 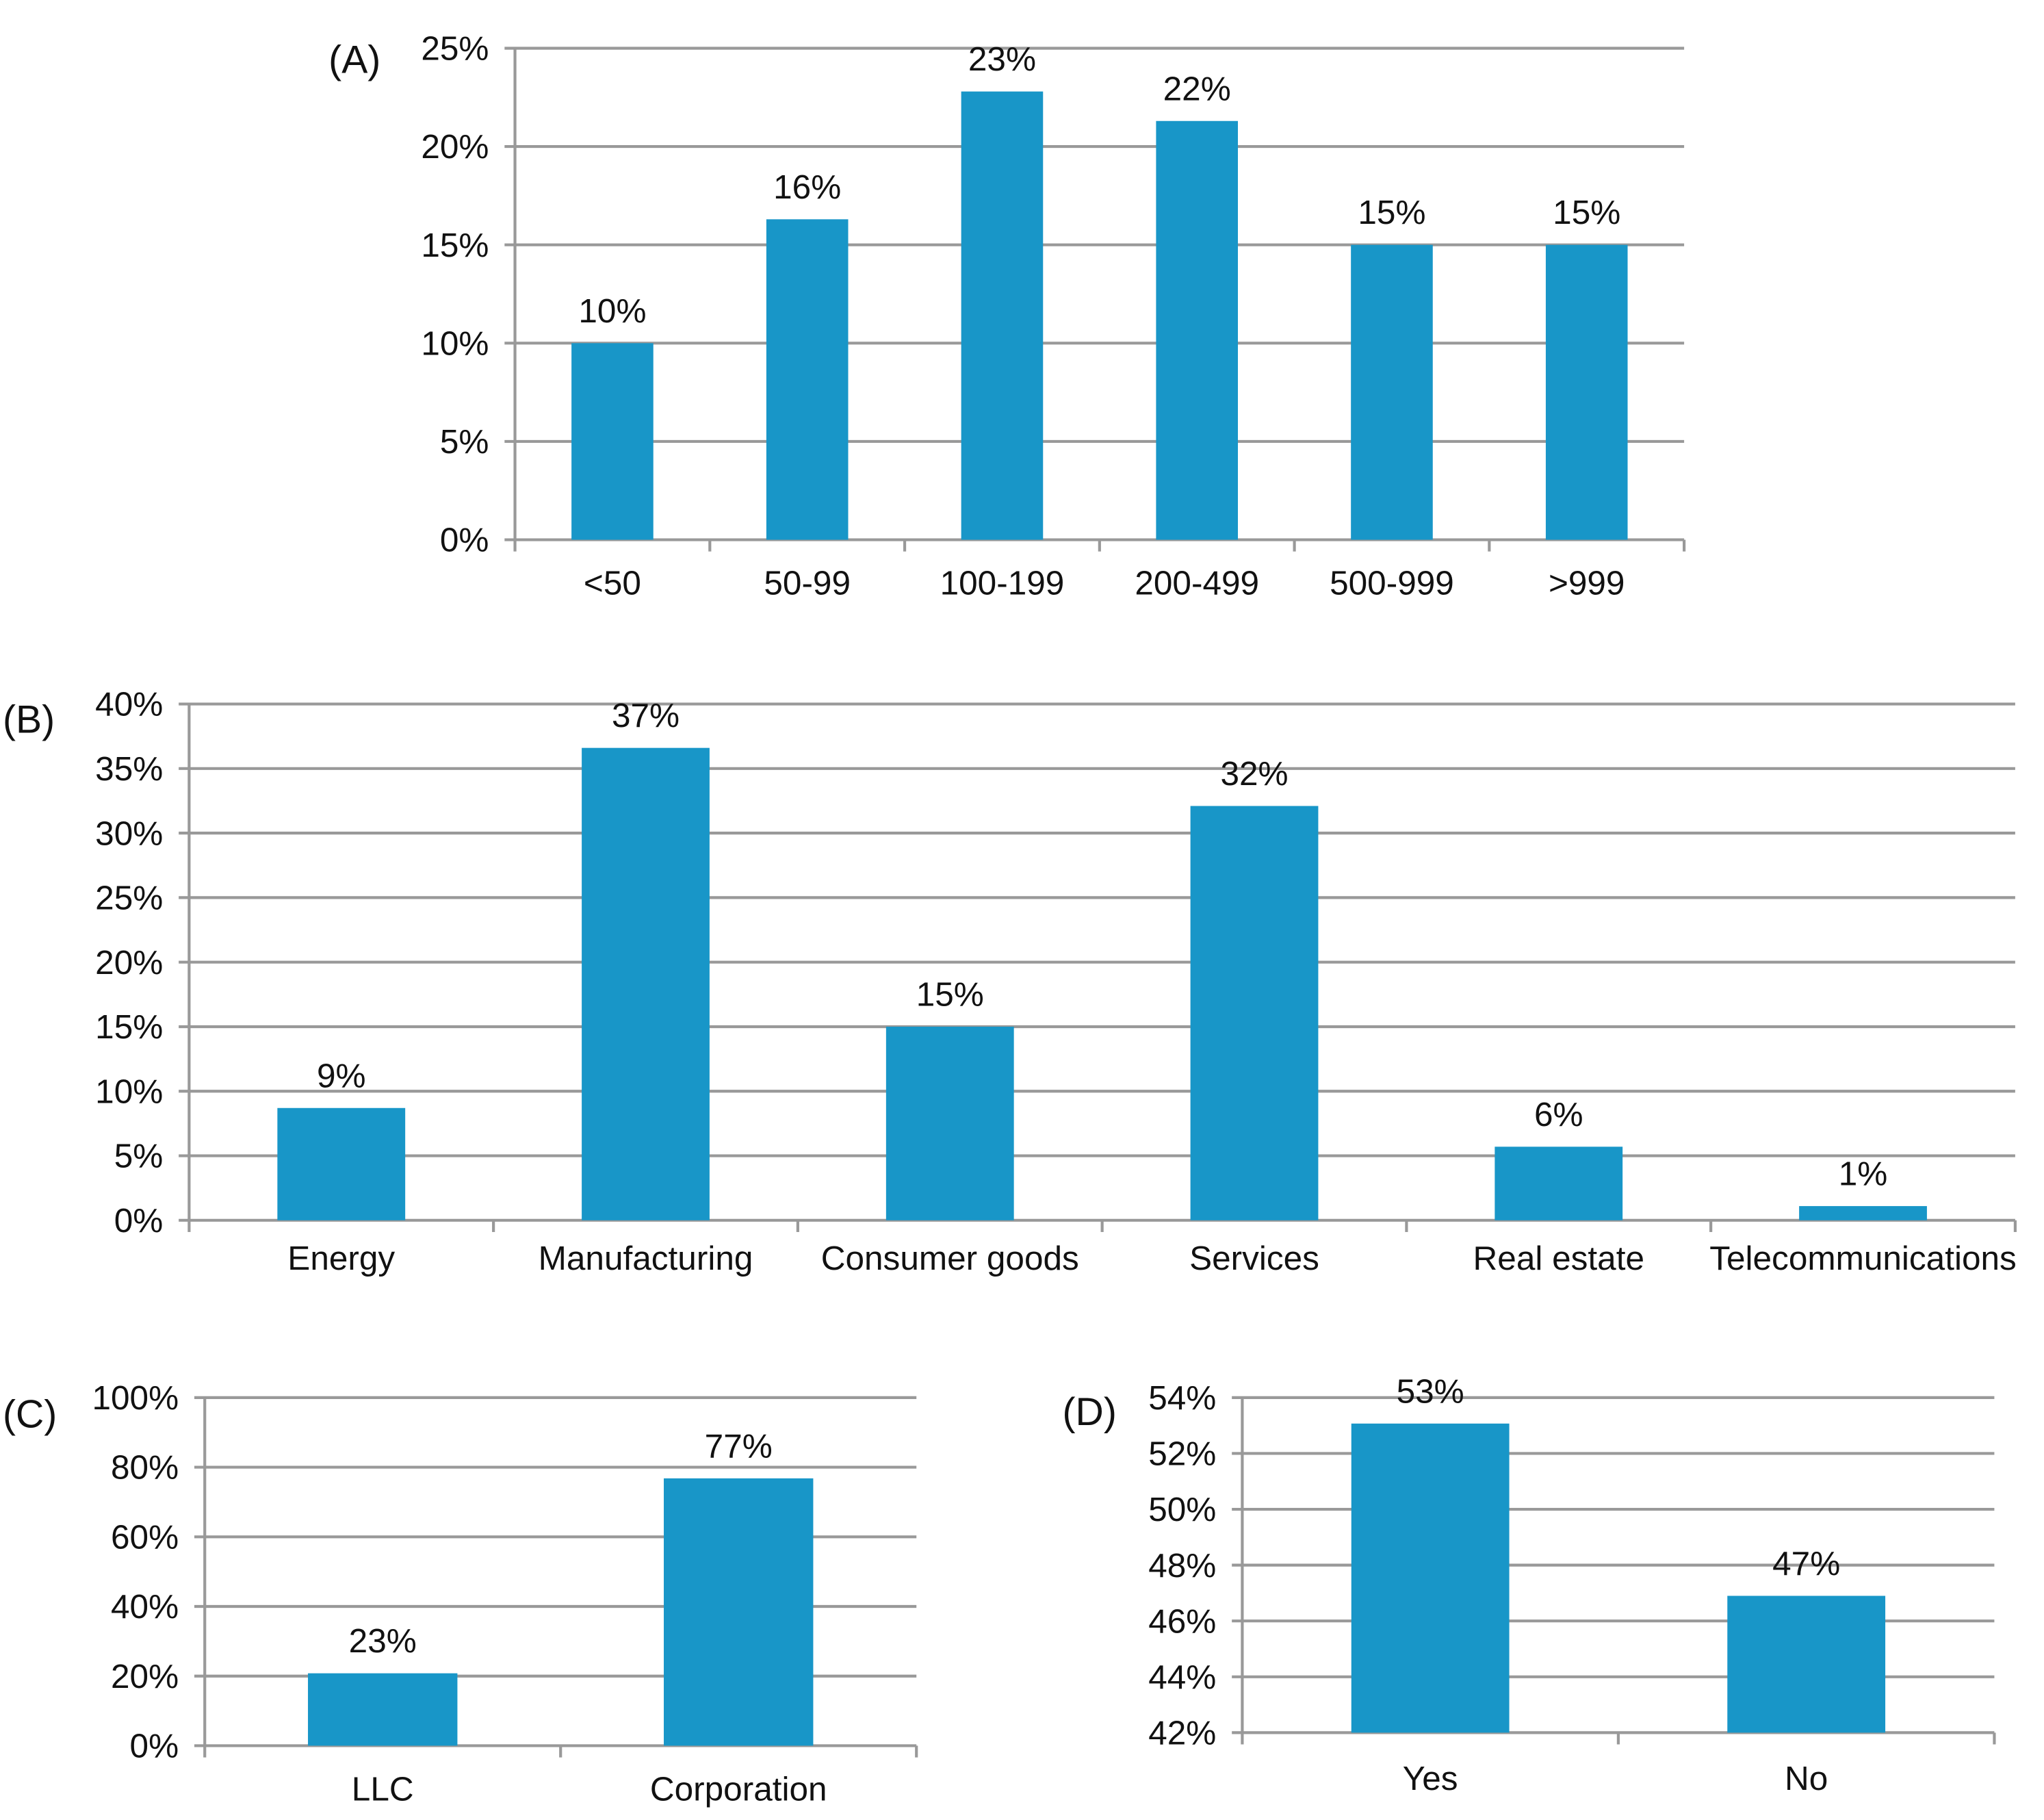 I want to click on data-label: 1%, so click(x=1863, y=1174).